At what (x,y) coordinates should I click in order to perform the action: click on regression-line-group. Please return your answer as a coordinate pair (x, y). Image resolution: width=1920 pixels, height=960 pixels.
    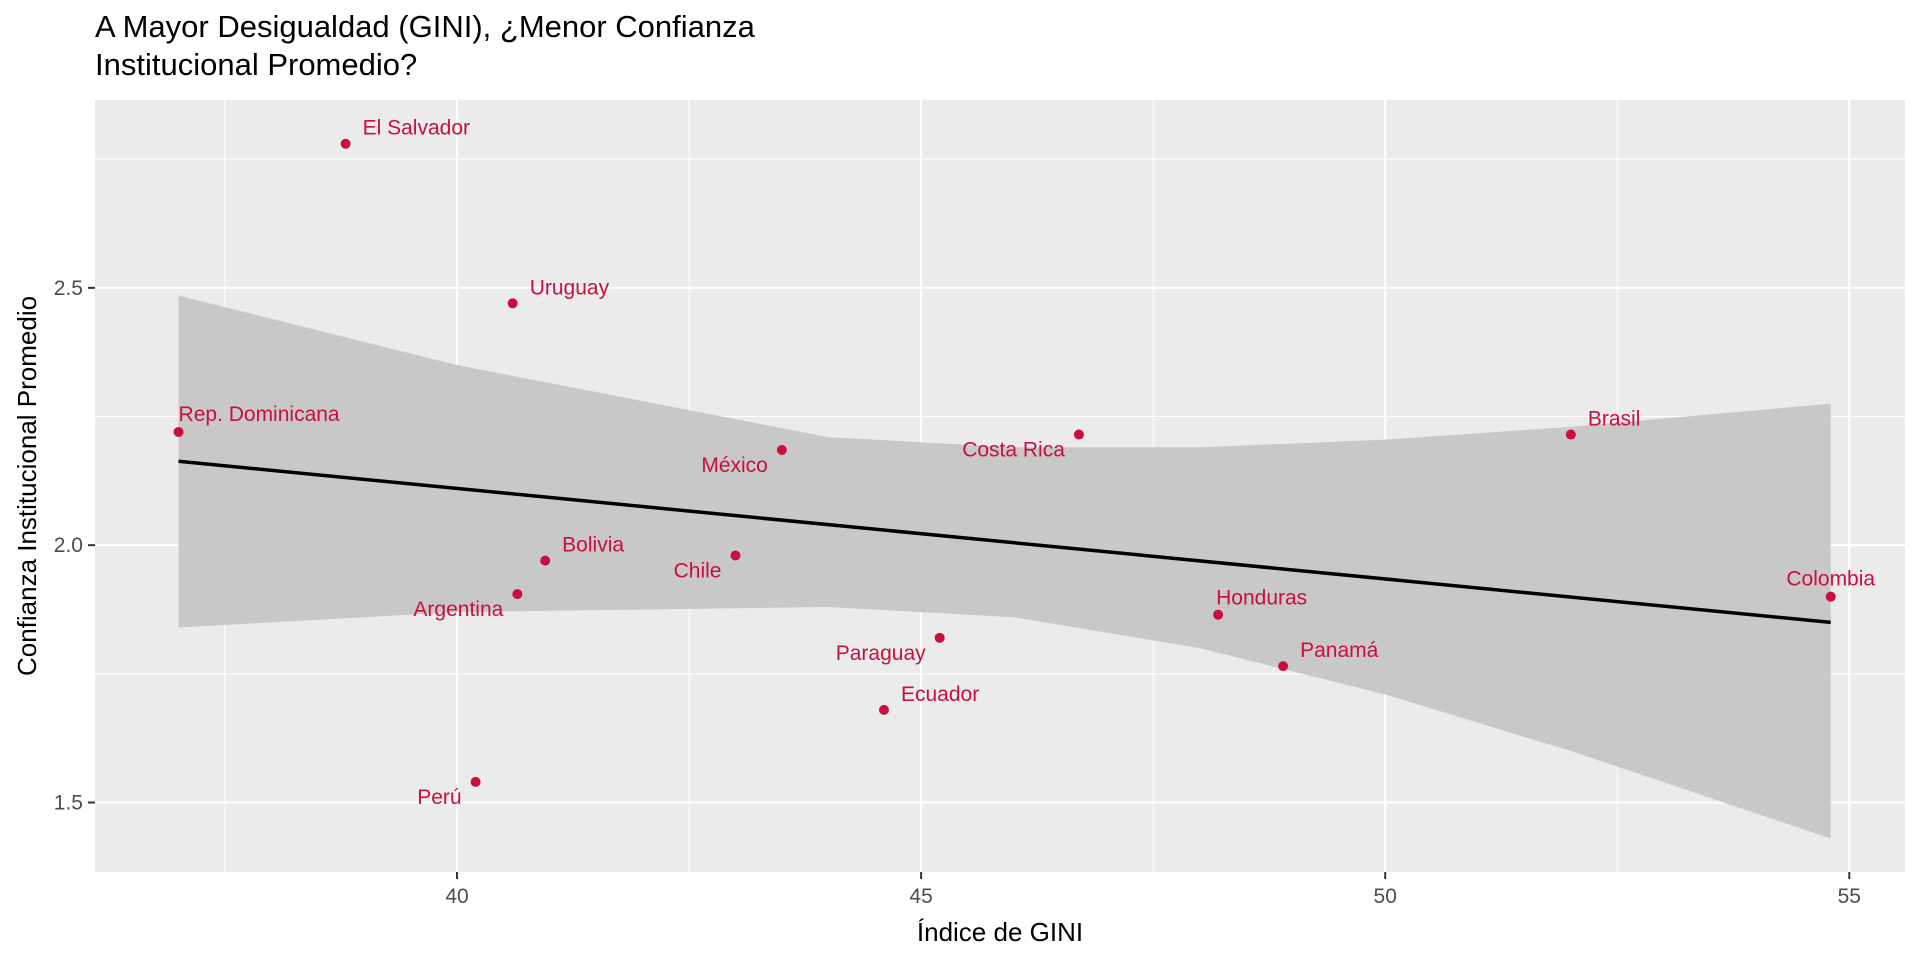
    Looking at the image, I should click on (1004, 542).